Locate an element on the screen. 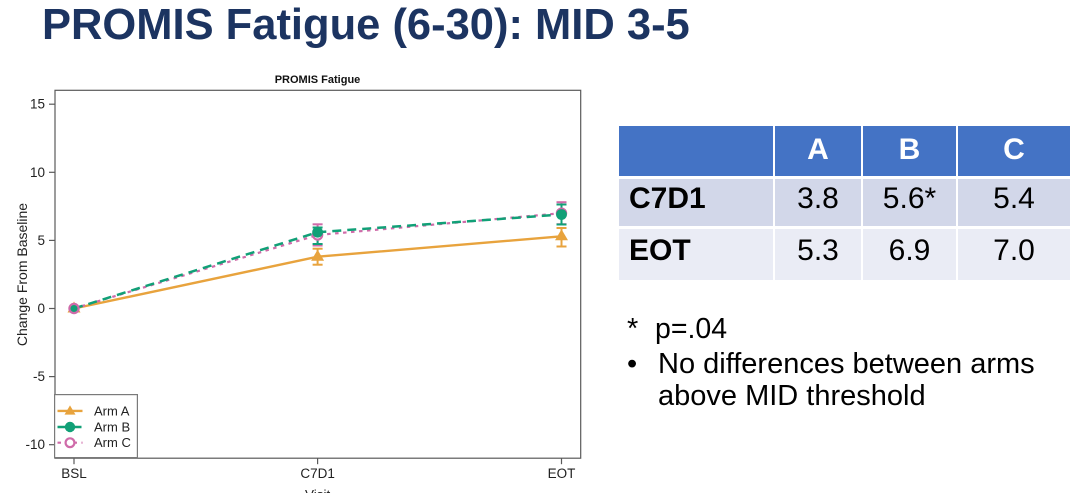 Image resolution: width=1080 pixels, height=493 pixels. svg-text: BSL is located at coordinates (74, 473).